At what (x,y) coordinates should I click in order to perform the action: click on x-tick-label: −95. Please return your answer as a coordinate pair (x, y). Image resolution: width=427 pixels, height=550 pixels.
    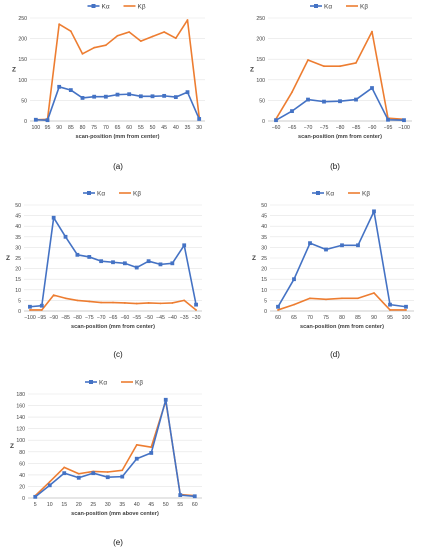
    Looking at the image, I should click on (41, 318).